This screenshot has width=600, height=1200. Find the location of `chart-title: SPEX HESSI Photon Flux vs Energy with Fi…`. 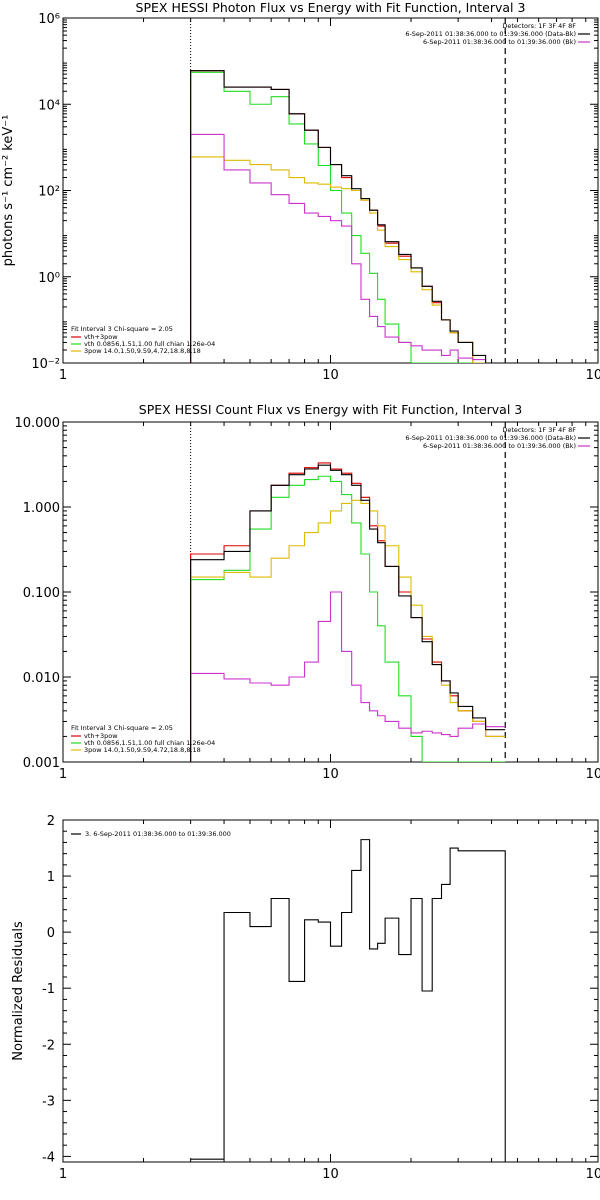

chart-title: SPEX HESSI Photon Flux vs Energy with Fi… is located at coordinates (331, 7).